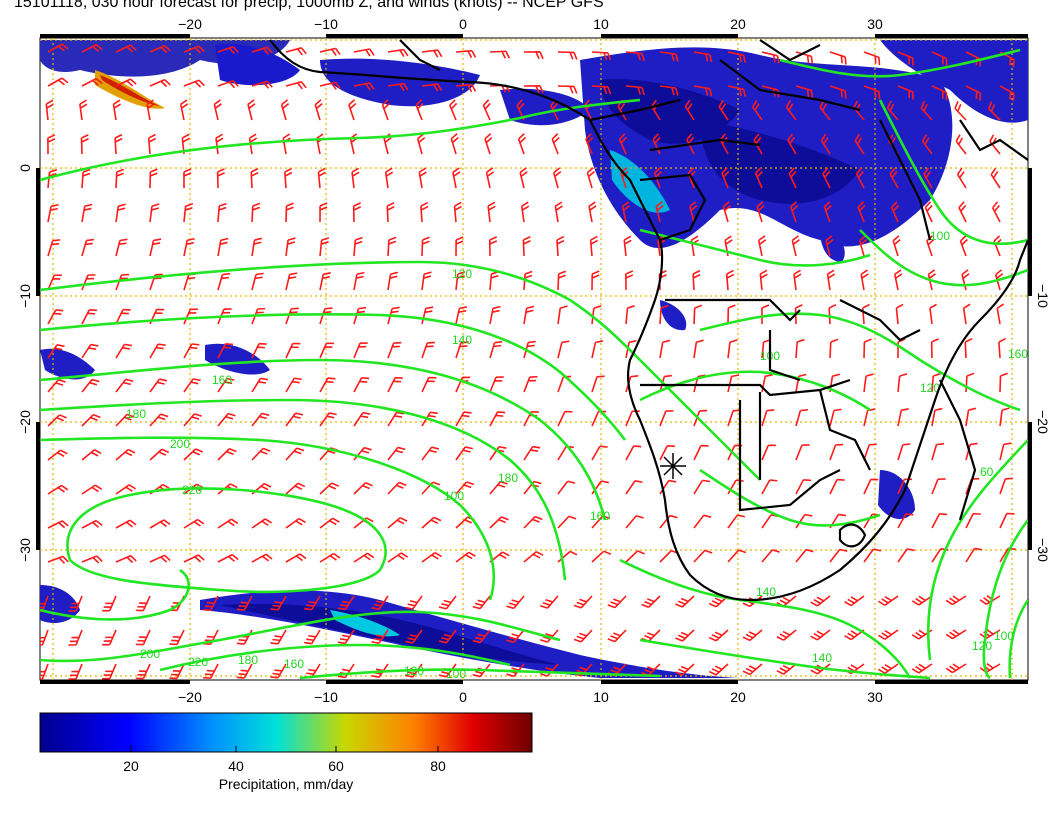 Image resolution: width=1056 pixels, height=816 pixels. What do you see at coordinates (1043, 550) in the screenshot?
I see `lat-tick: −30` at bounding box center [1043, 550].